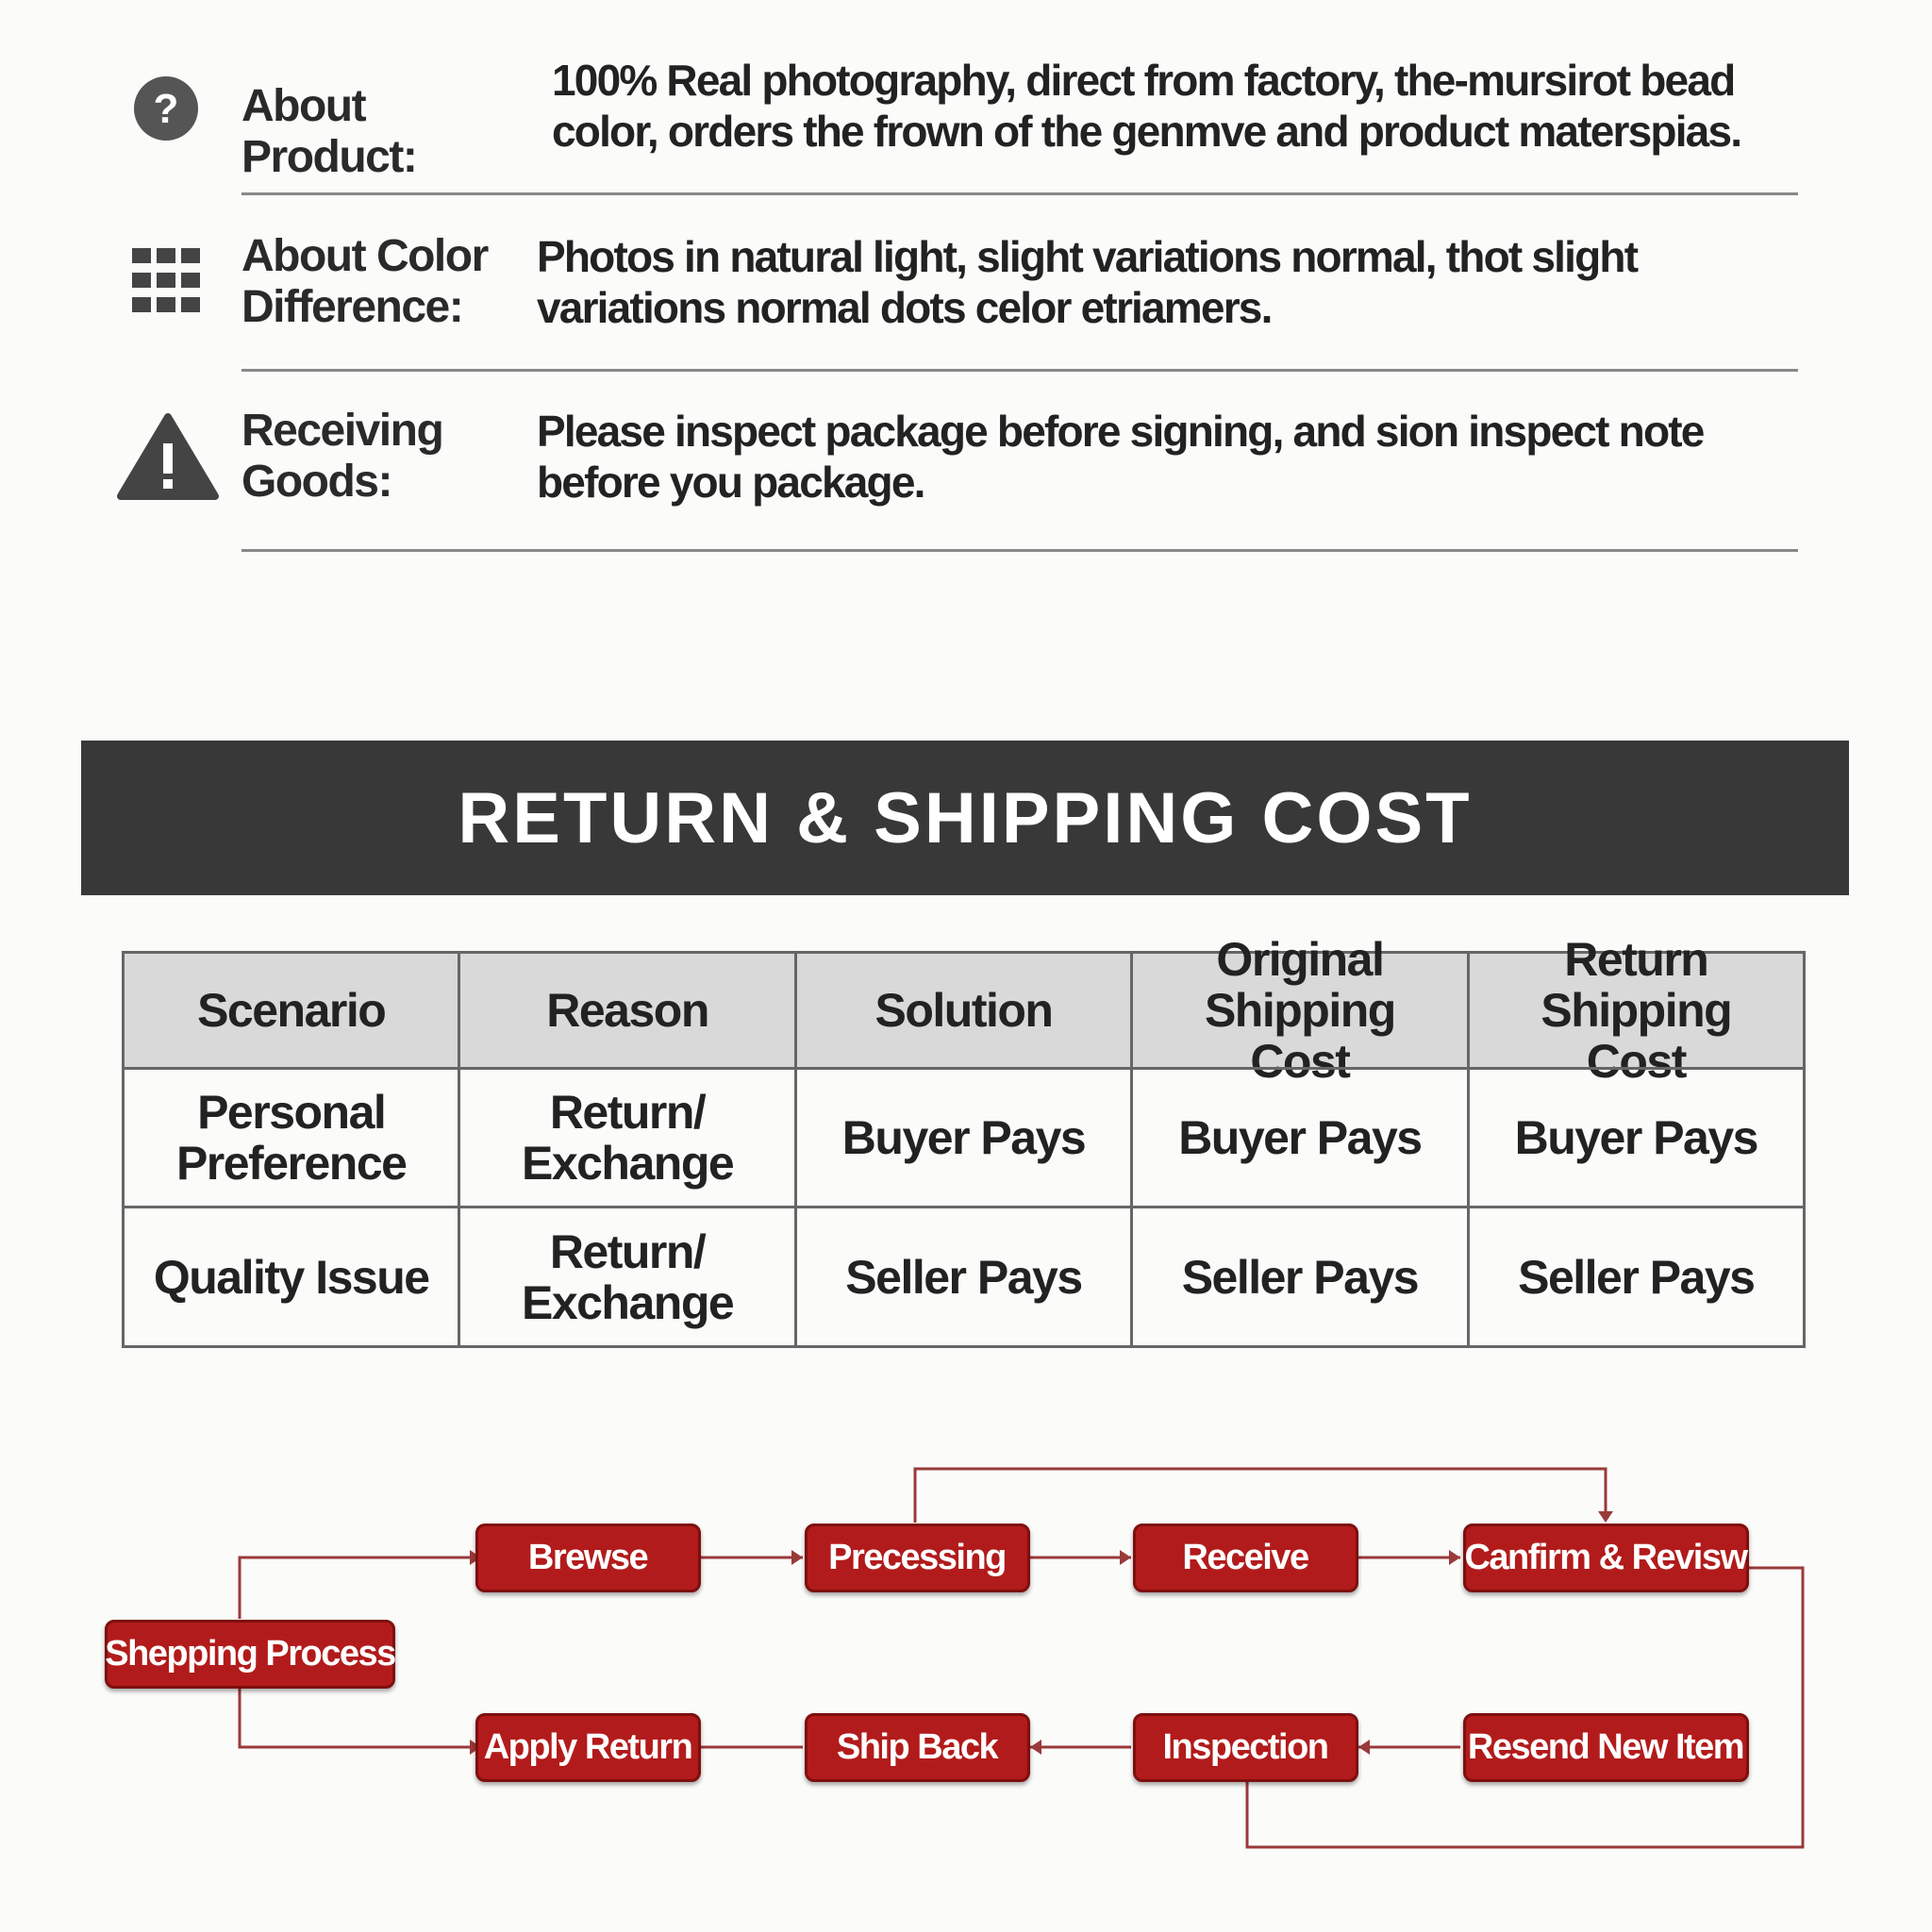 This screenshot has width=1932, height=1932. I want to click on table-header: Original Shipping Cost, so click(1300, 1011).